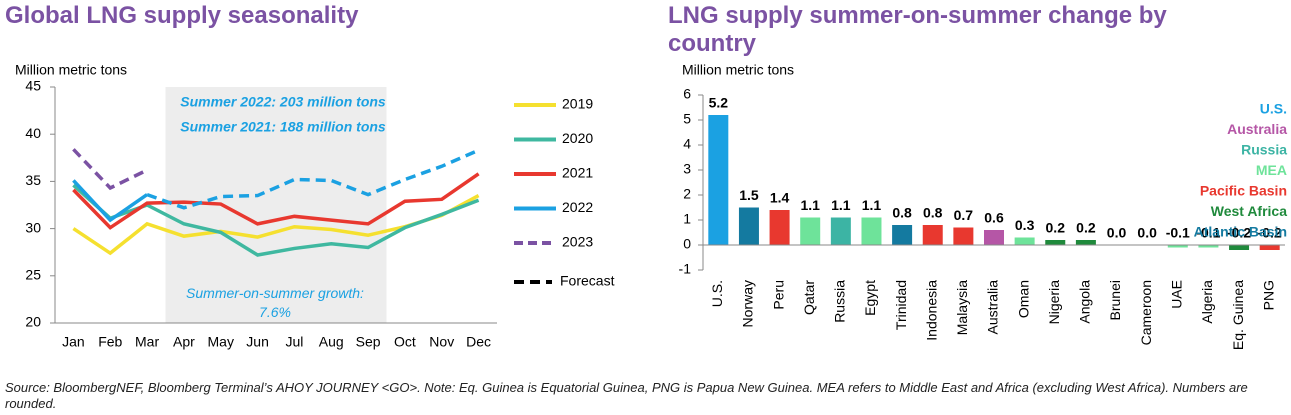 The height and width of the screenshot is (415, 1291). Describe the element at coordinates (1025, 225) in the screenshot. I see `value-label: 0.3` at that location.